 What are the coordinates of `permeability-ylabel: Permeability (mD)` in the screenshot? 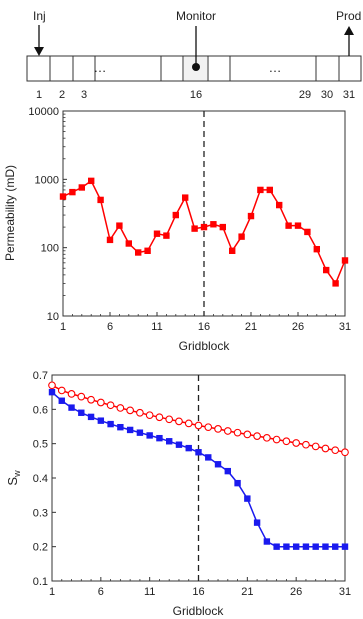 It's located at (10, 213).